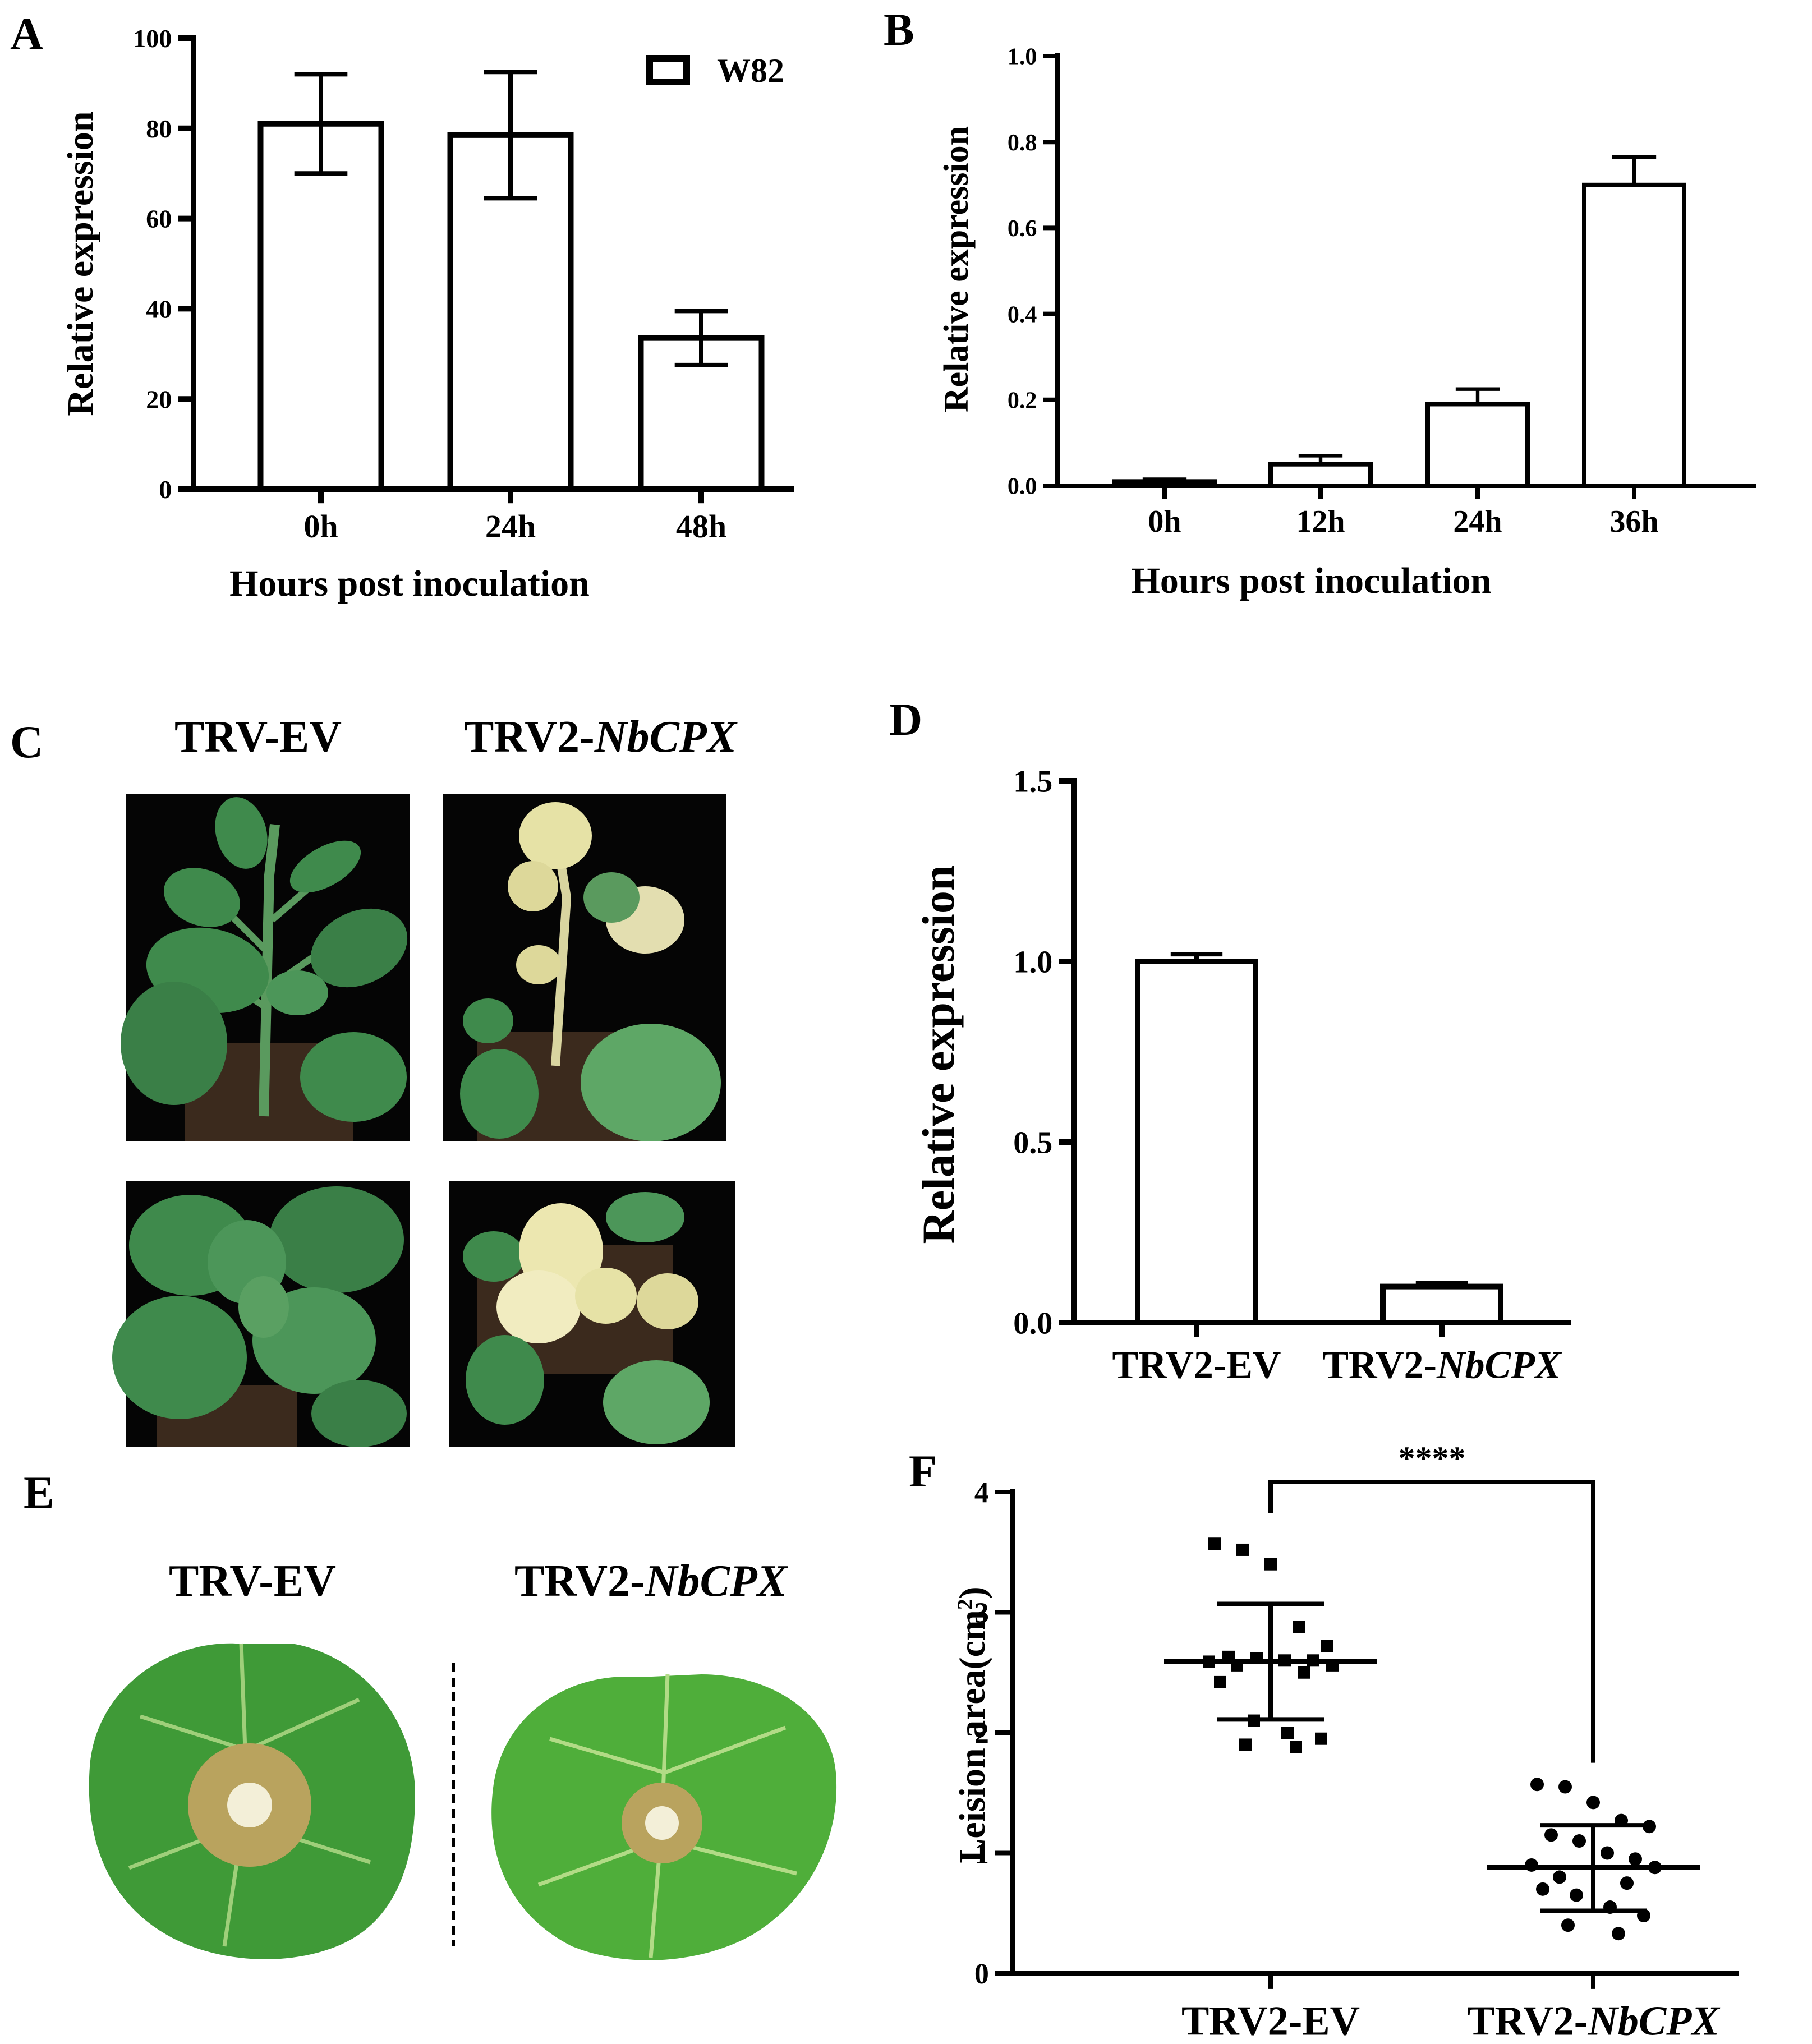  What do you see at coordinates (972, 1725) in the screenshot?
I see `y-axis-title: Leision area(cm2)` at bounding box center [972, 1725].